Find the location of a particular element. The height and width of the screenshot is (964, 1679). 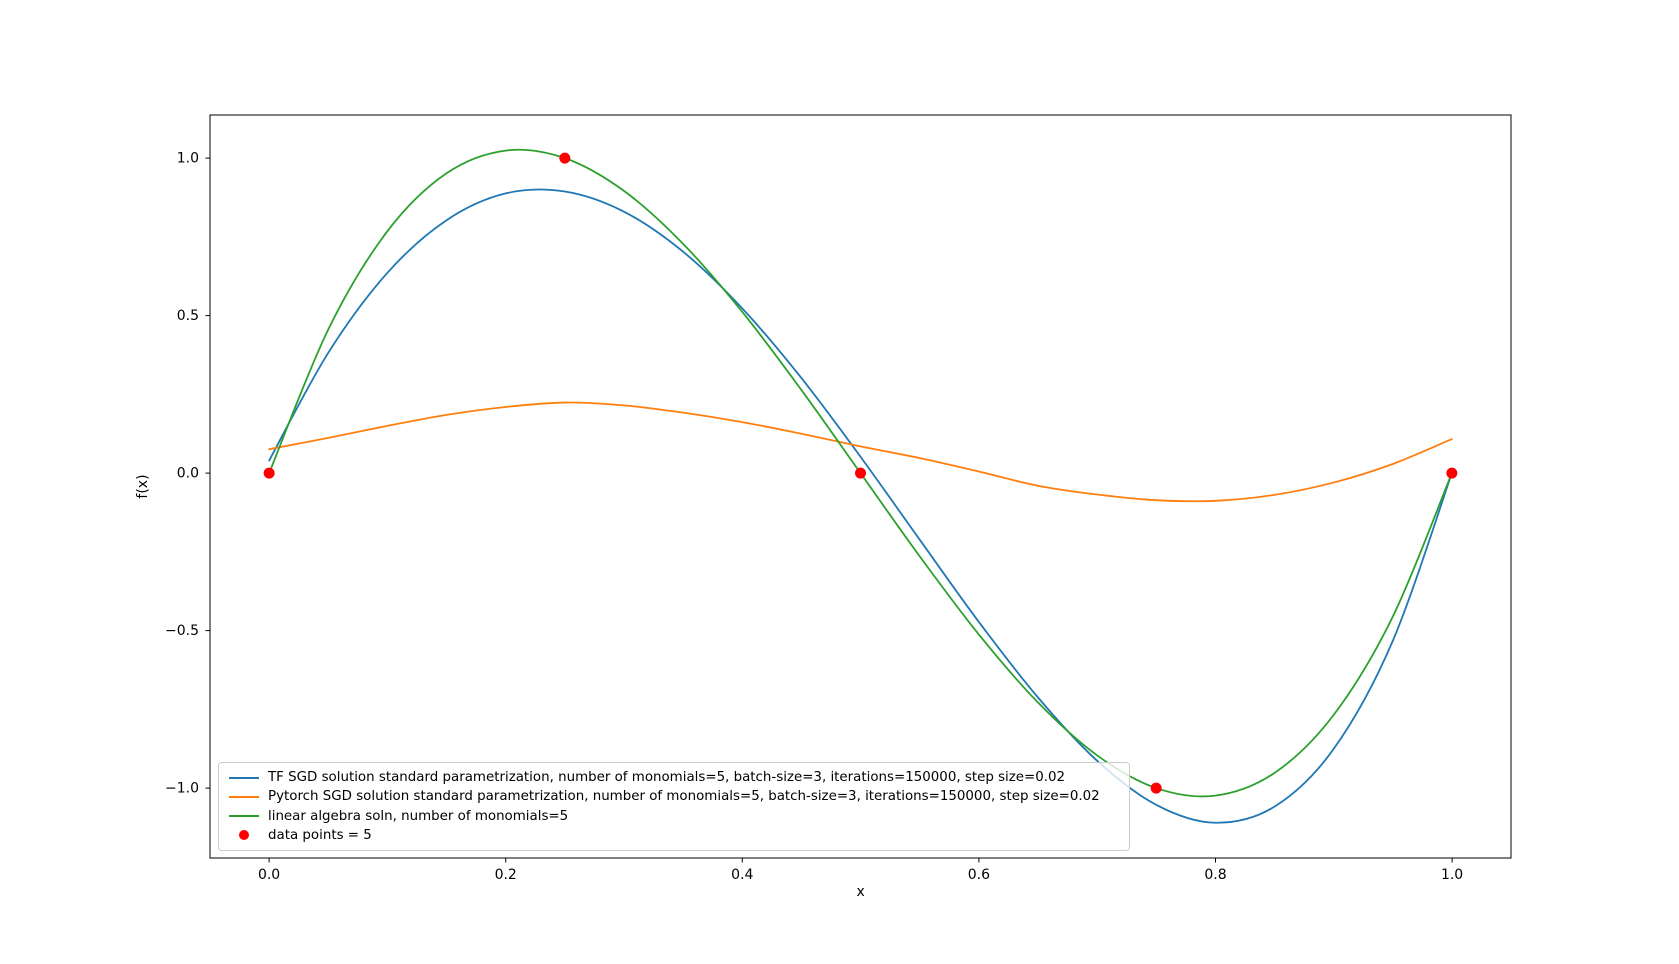

x-axis-label: x is located at coordinates (860, 892).